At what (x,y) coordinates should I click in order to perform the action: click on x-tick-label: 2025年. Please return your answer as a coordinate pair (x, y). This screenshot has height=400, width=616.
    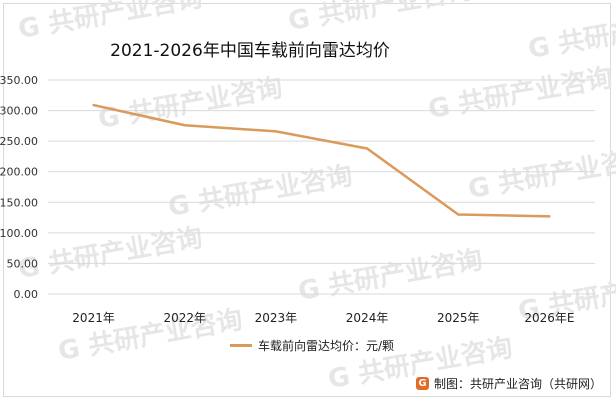
    Looking at the image, I should click on (458, 318).